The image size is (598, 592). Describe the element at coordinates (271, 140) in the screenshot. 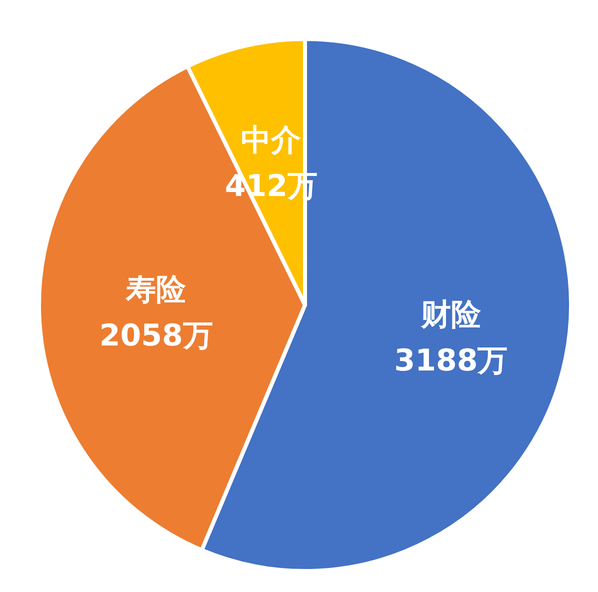

I see `slice-label: 中介` at that location.